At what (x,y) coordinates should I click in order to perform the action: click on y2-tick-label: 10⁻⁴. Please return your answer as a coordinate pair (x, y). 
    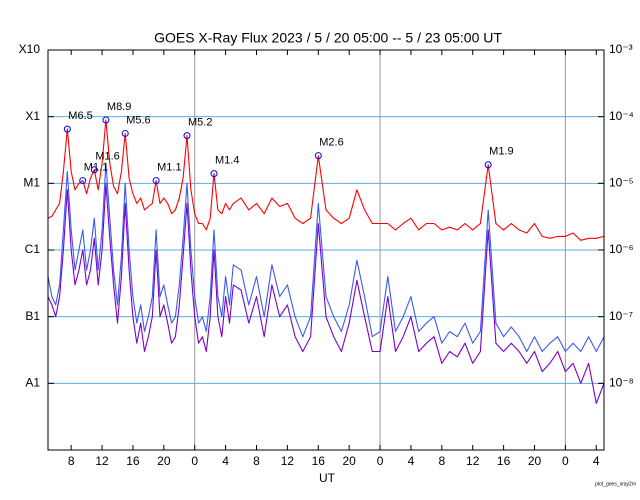
    Looking at the image, I should click on (621, 116).